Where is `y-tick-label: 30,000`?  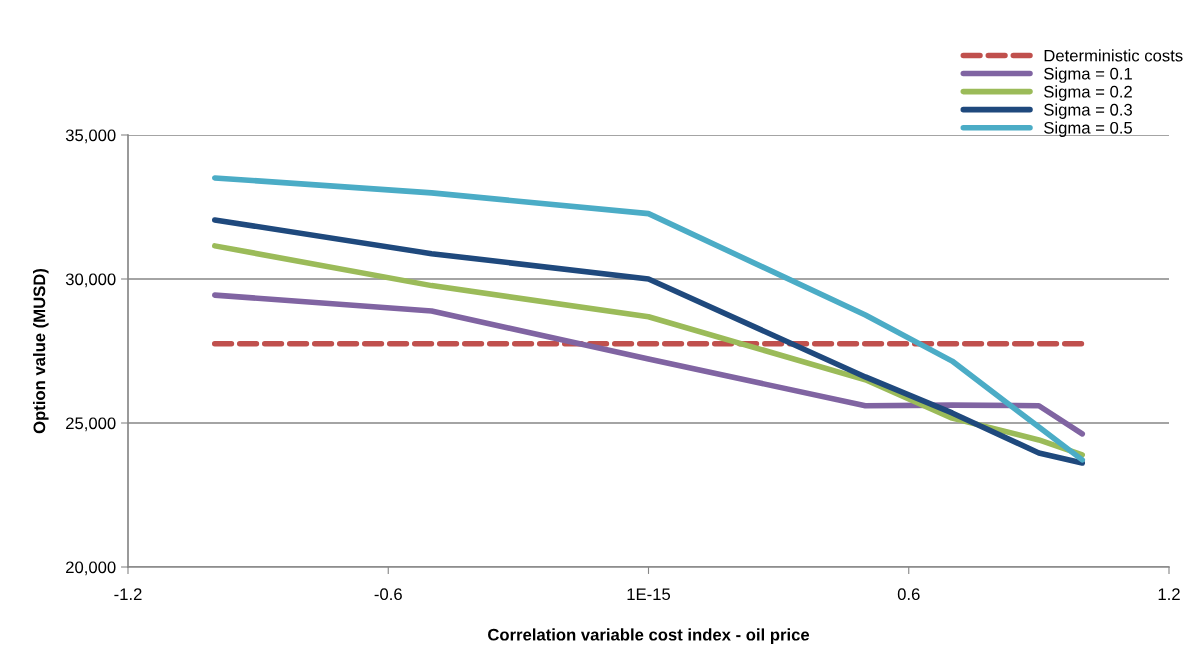 y-tick-label: 30,000 is located at coordinates (90, 280).